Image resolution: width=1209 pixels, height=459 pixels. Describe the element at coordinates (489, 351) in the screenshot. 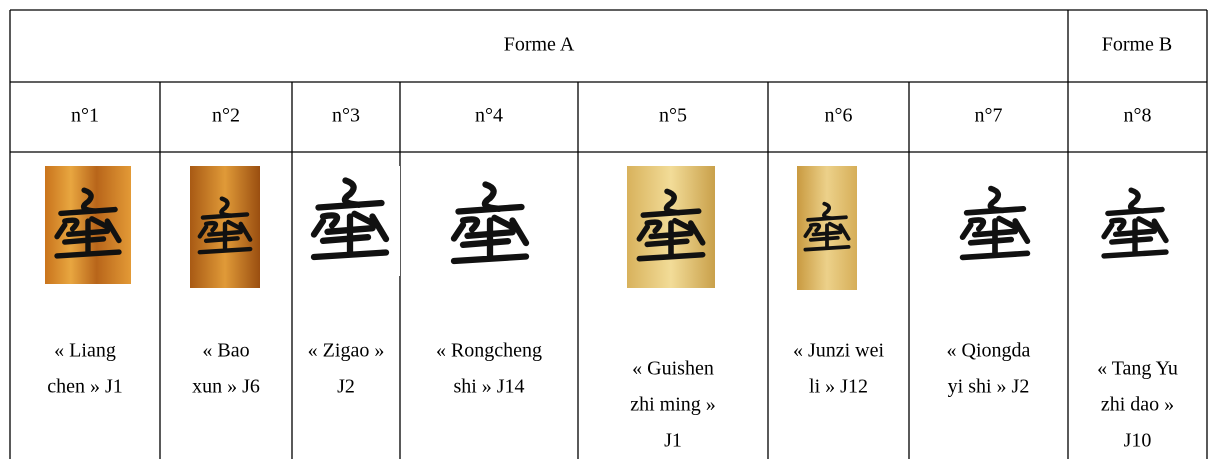

I see `caption-line: « Rongcheng` at that location.